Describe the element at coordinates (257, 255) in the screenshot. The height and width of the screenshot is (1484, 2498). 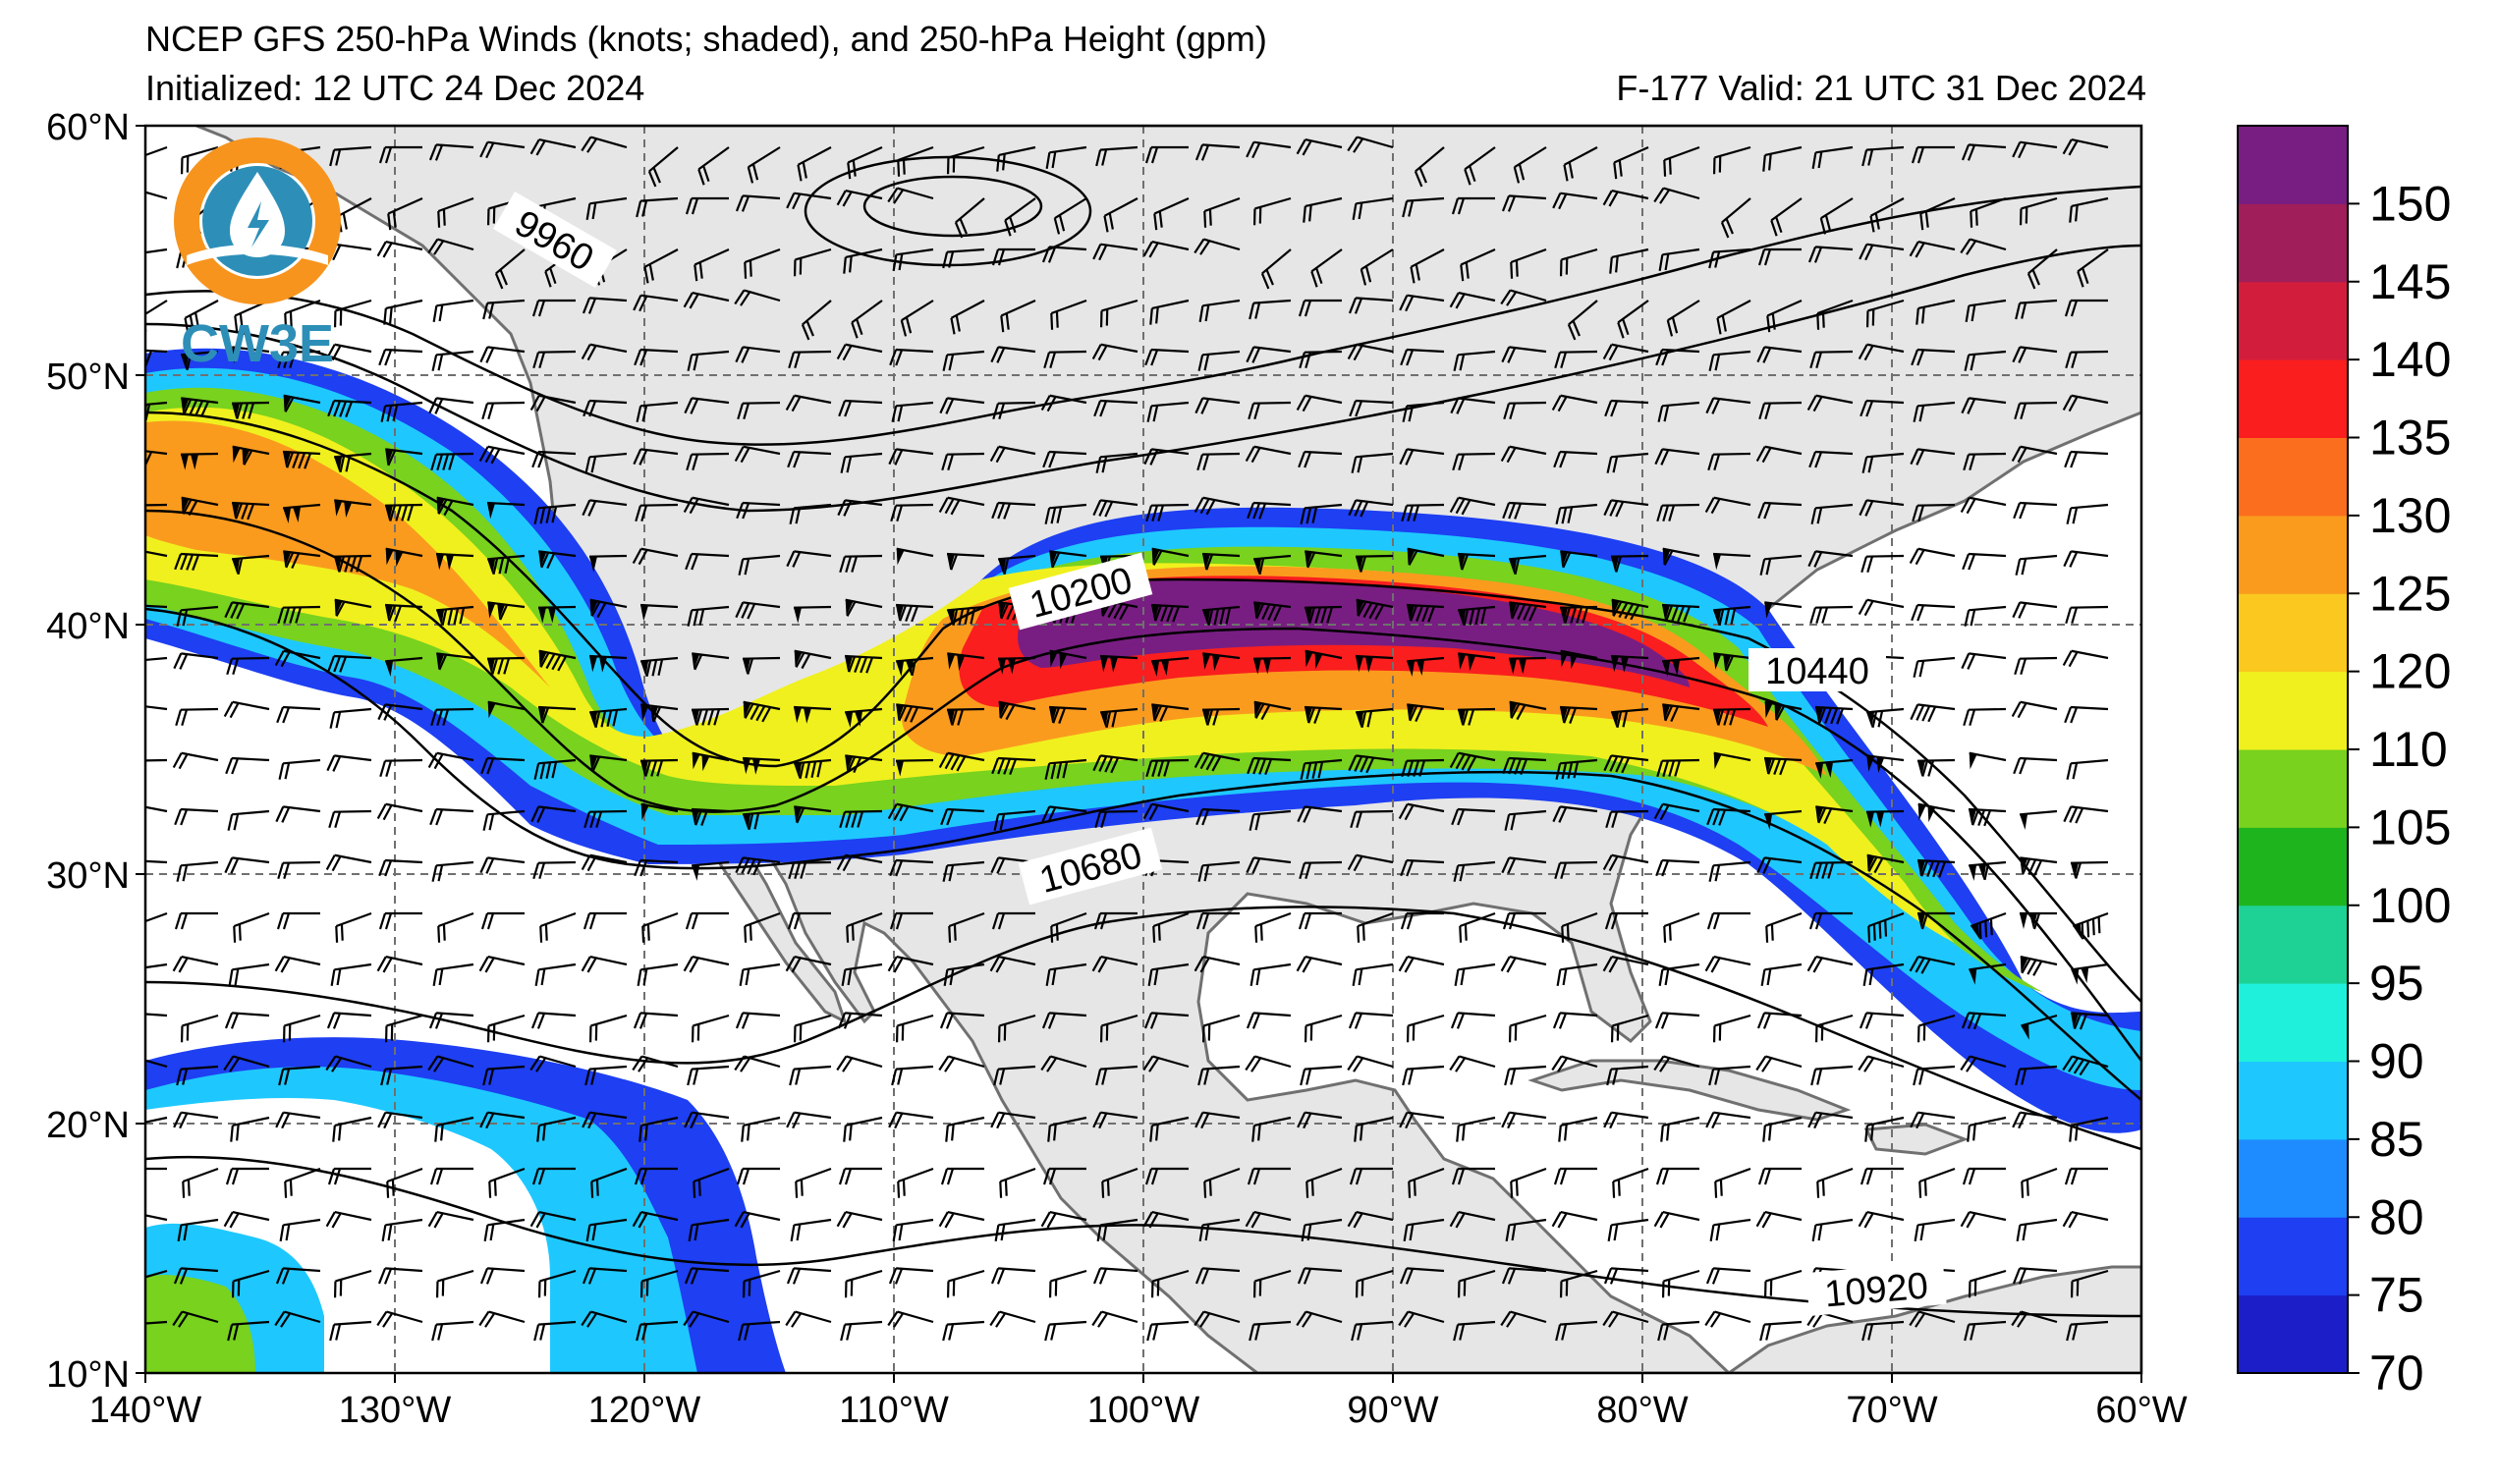
I see `cw3e-logo: CW3E` at that location.